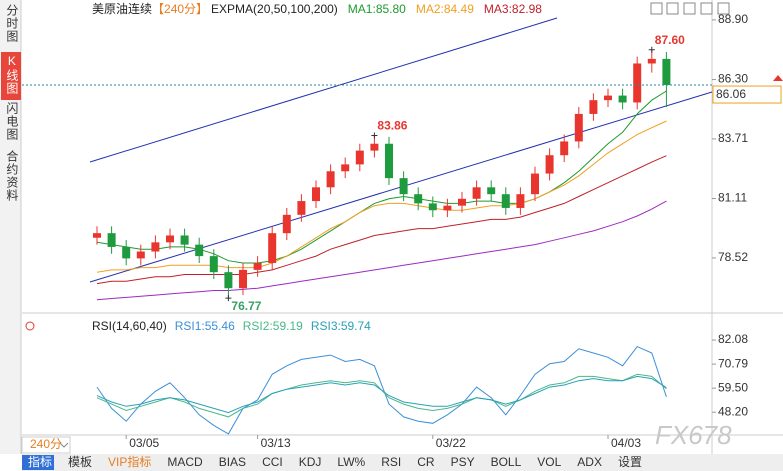 This screenshot has width=783, height=471. Describe the element at coordinates (733, 339) in the screenshot. I see `y-tick-label: 82.08` at that location.